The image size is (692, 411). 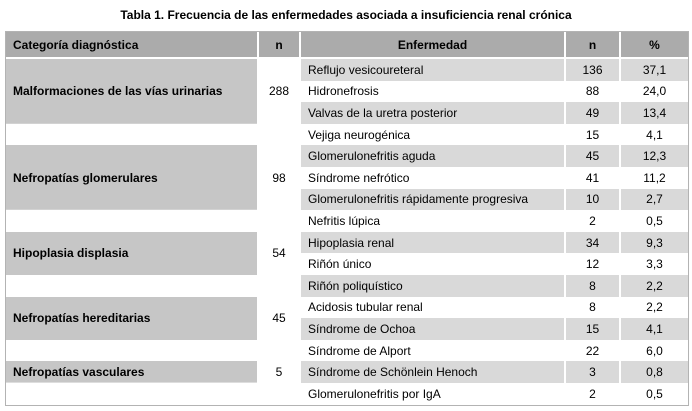 I want to click on category-n-cell: 54, so click(x=280, y=264).